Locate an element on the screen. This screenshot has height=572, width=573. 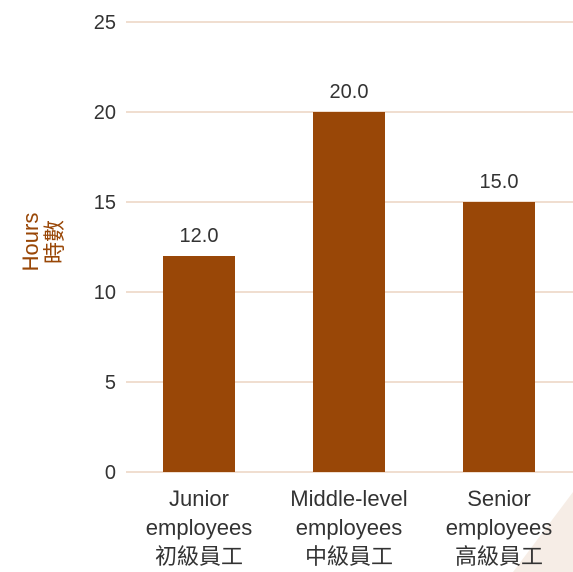
x-tick-label: 高級員工 is located at coordinates (499, 556).